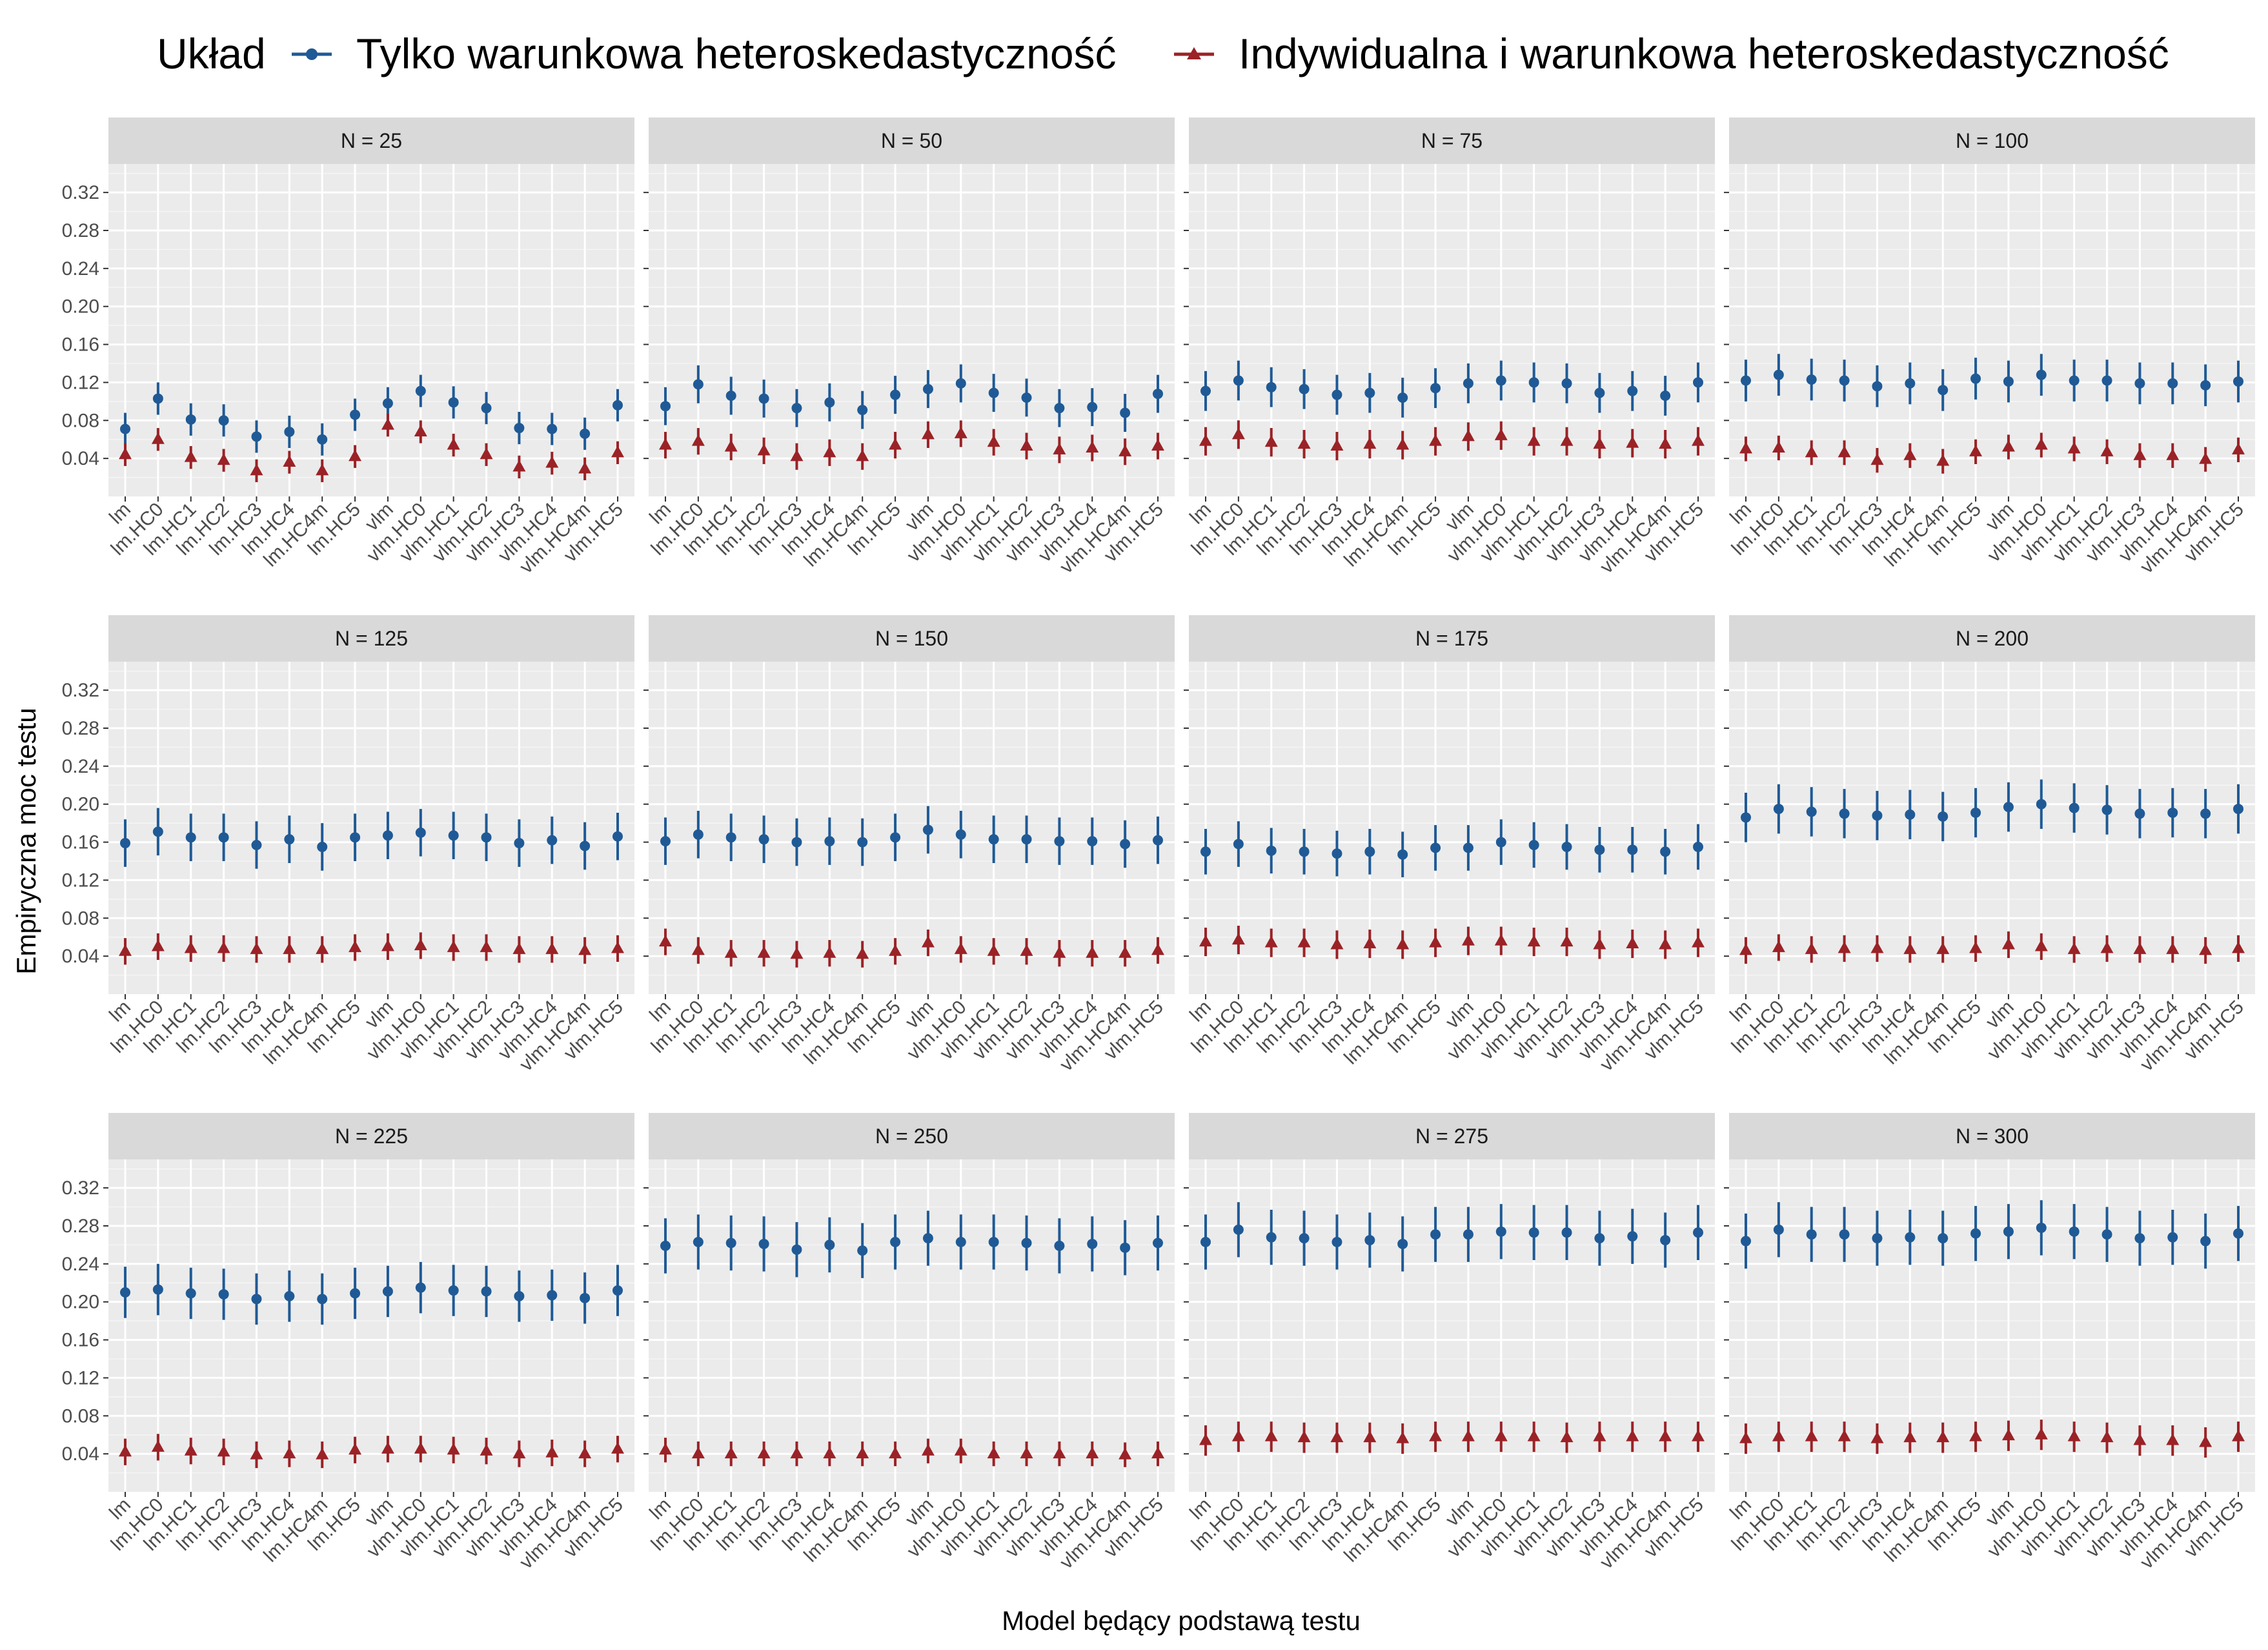  What do you see at coordinates (1451, 638) in the screenshot?
I see `facet-strip-label: N = 175` at bounding box center [1451, 638].